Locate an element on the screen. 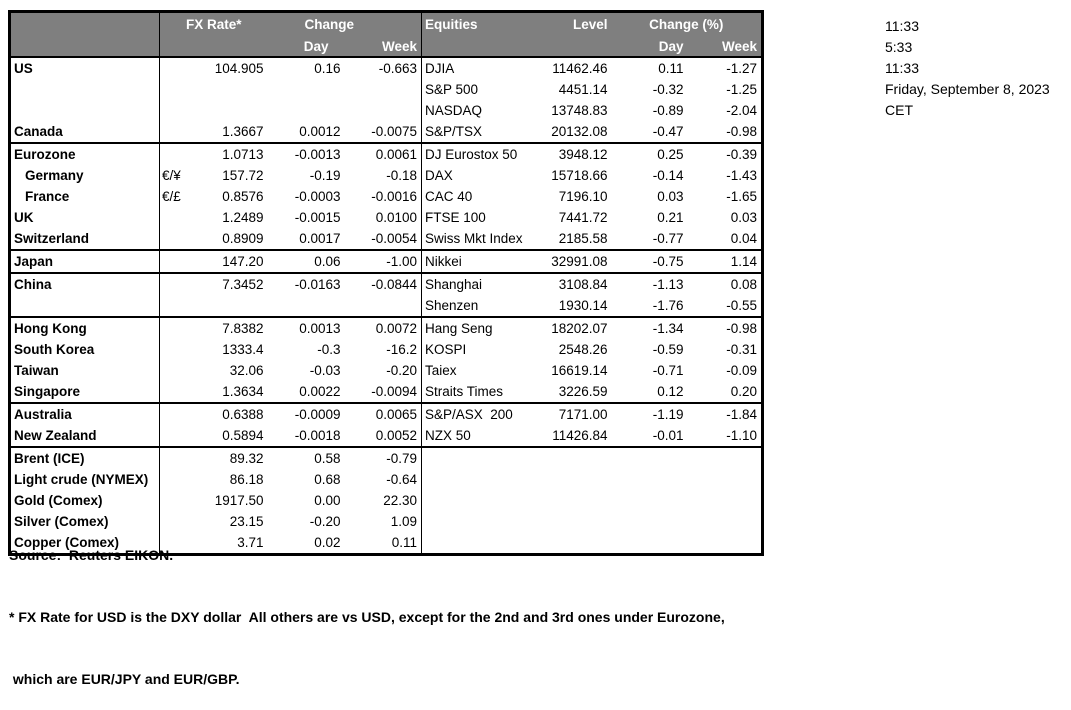 The image size is (1071, 710). equity-change-week-cell: -0.98 is located at coordinates (741, 131).